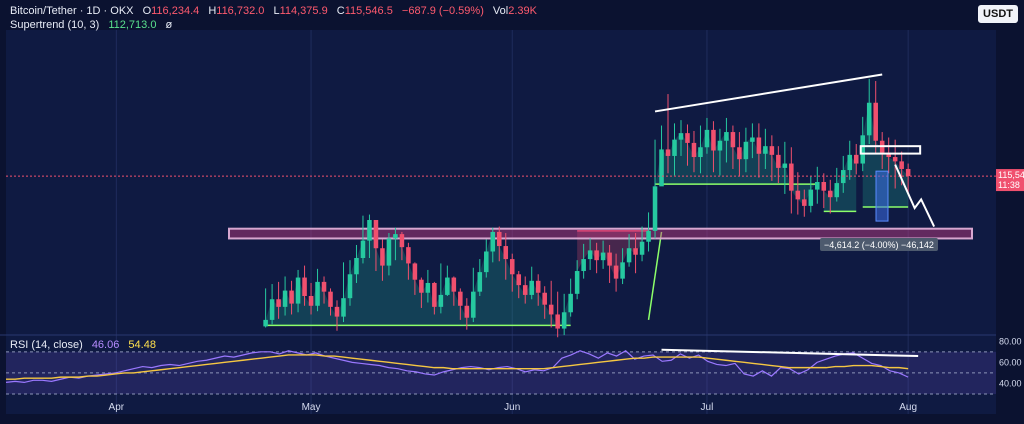  Describe the element at coordinates (55, 25) in the screenshot. I see `supertrend-label: Supertrend (10, 3)` at that location.